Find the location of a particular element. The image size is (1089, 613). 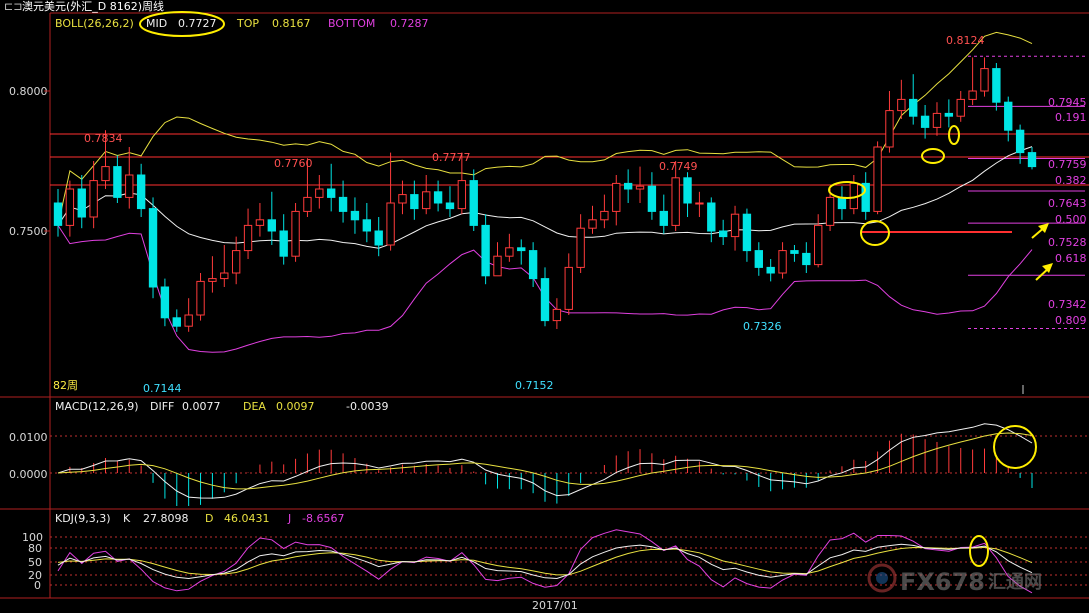

fib-price-3: 0.7528 is located at coordinates (1067, 242).